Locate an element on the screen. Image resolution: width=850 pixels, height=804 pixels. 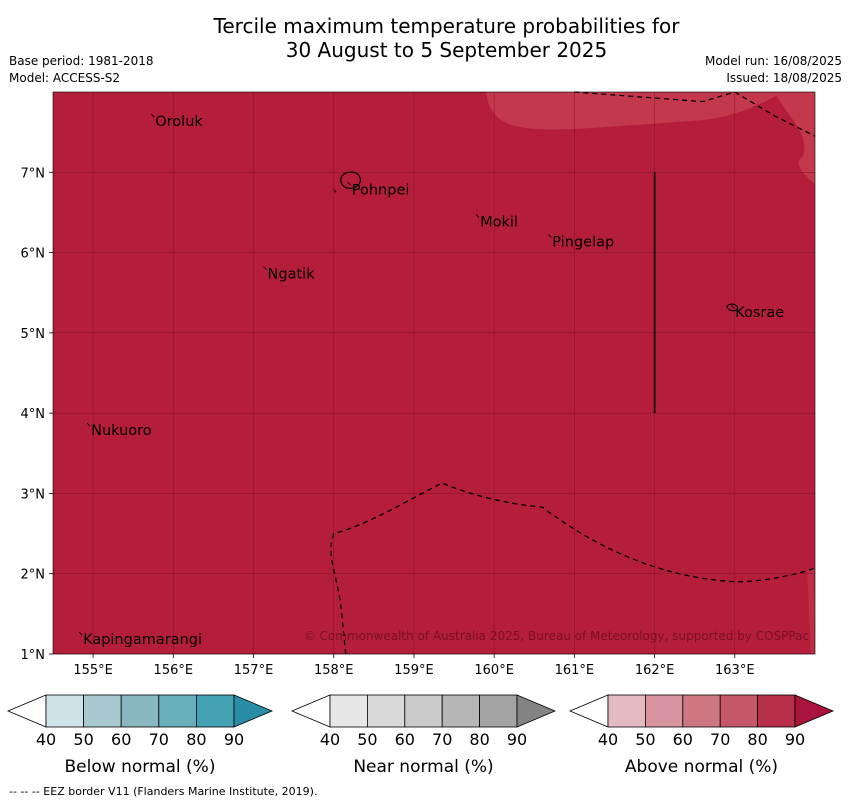
colorbar-2: 40 50 60 70 80 90 Above normal (%) is located at coordinates (701, 735).